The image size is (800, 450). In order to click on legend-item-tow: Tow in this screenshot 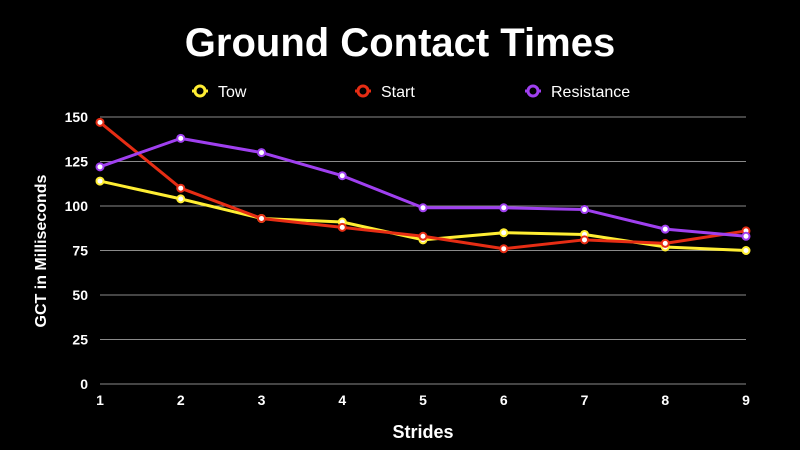, I will do `click(219, 92)`.